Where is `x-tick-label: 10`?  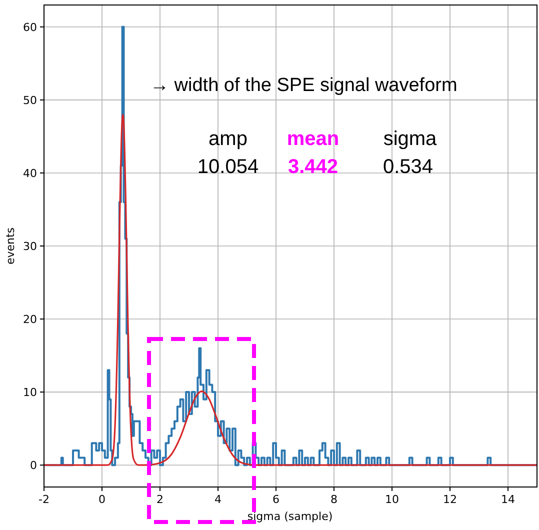
x-tick-label: 10 is located at coordinates (392, 499).